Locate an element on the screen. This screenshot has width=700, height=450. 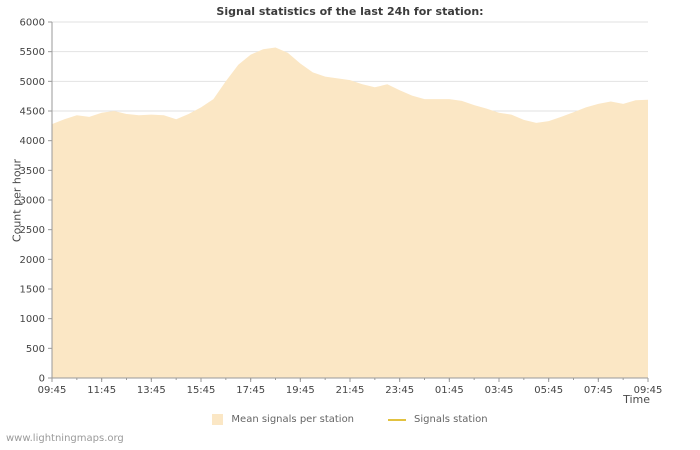
svg-text: 3000 is located at coordinates (32, 201).